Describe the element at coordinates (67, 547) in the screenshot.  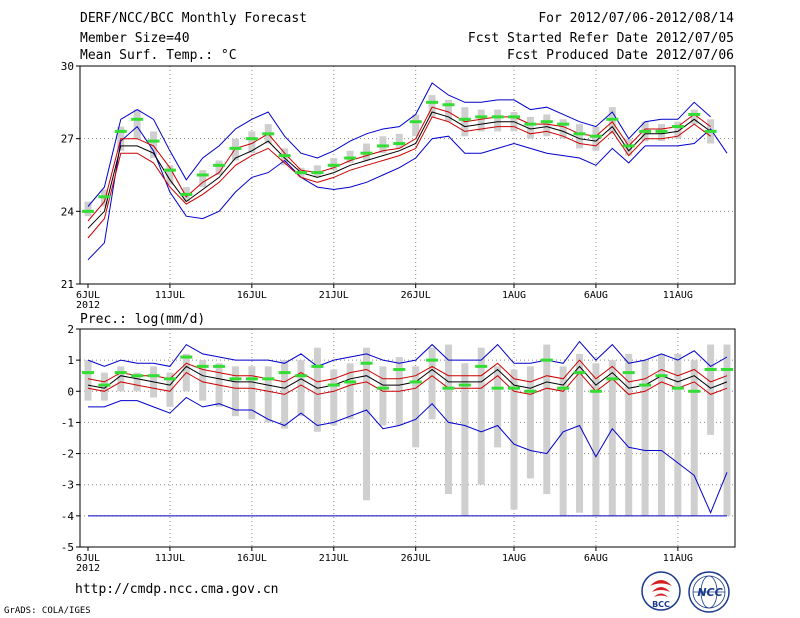
I see `y-tick-label: -5` at that location.